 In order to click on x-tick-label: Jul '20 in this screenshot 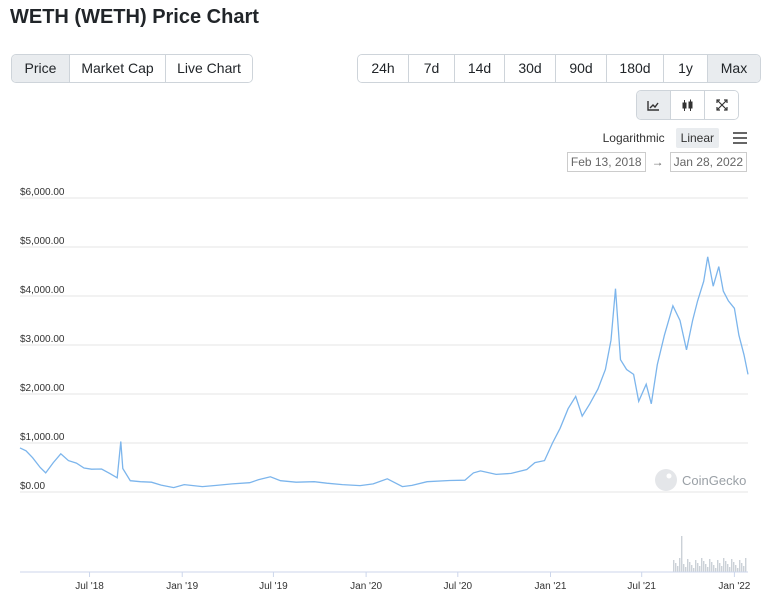, I will do `click(458, 586)`.